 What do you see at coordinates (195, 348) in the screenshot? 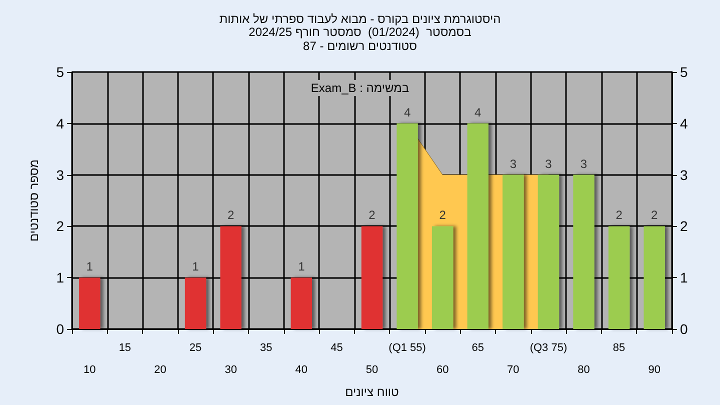
I see `x-tick-label: 25` at bounding box center [195, 348].